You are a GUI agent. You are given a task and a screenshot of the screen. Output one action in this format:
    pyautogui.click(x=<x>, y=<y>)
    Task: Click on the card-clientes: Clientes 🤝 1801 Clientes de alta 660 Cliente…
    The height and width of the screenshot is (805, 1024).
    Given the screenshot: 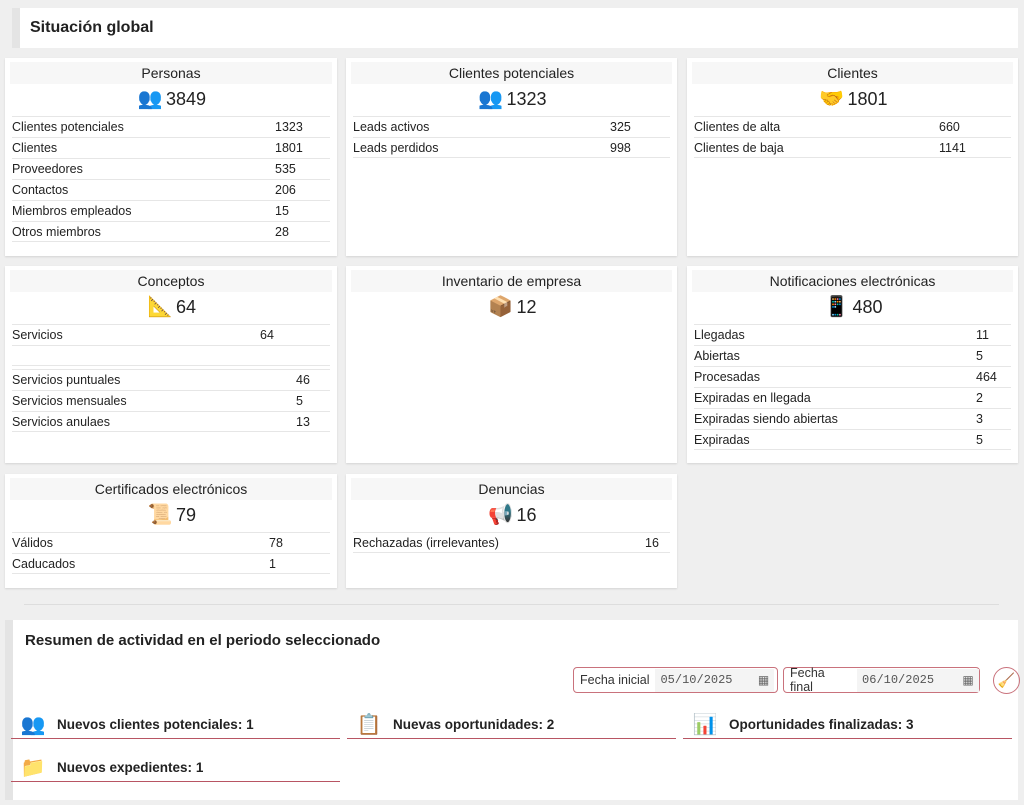 What is the action you would take?
    pyautogui.click(x=852, y=157)
    